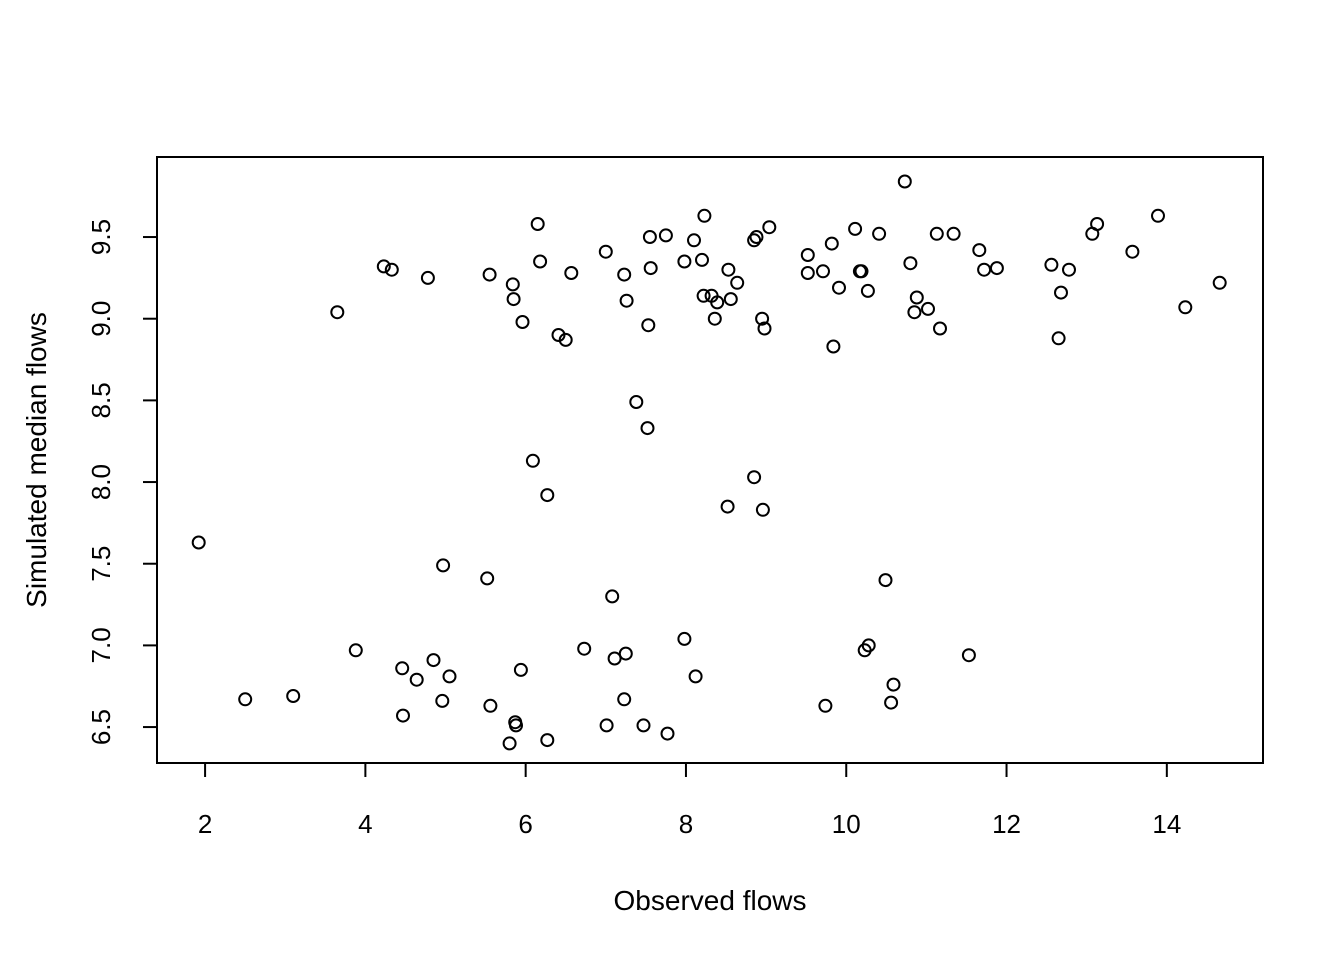 This screenshot has height=960, width=1344. Describe the element at coordinates (101, 645) in the screenshot. I see `y-tick-label: 7.0` at that location.